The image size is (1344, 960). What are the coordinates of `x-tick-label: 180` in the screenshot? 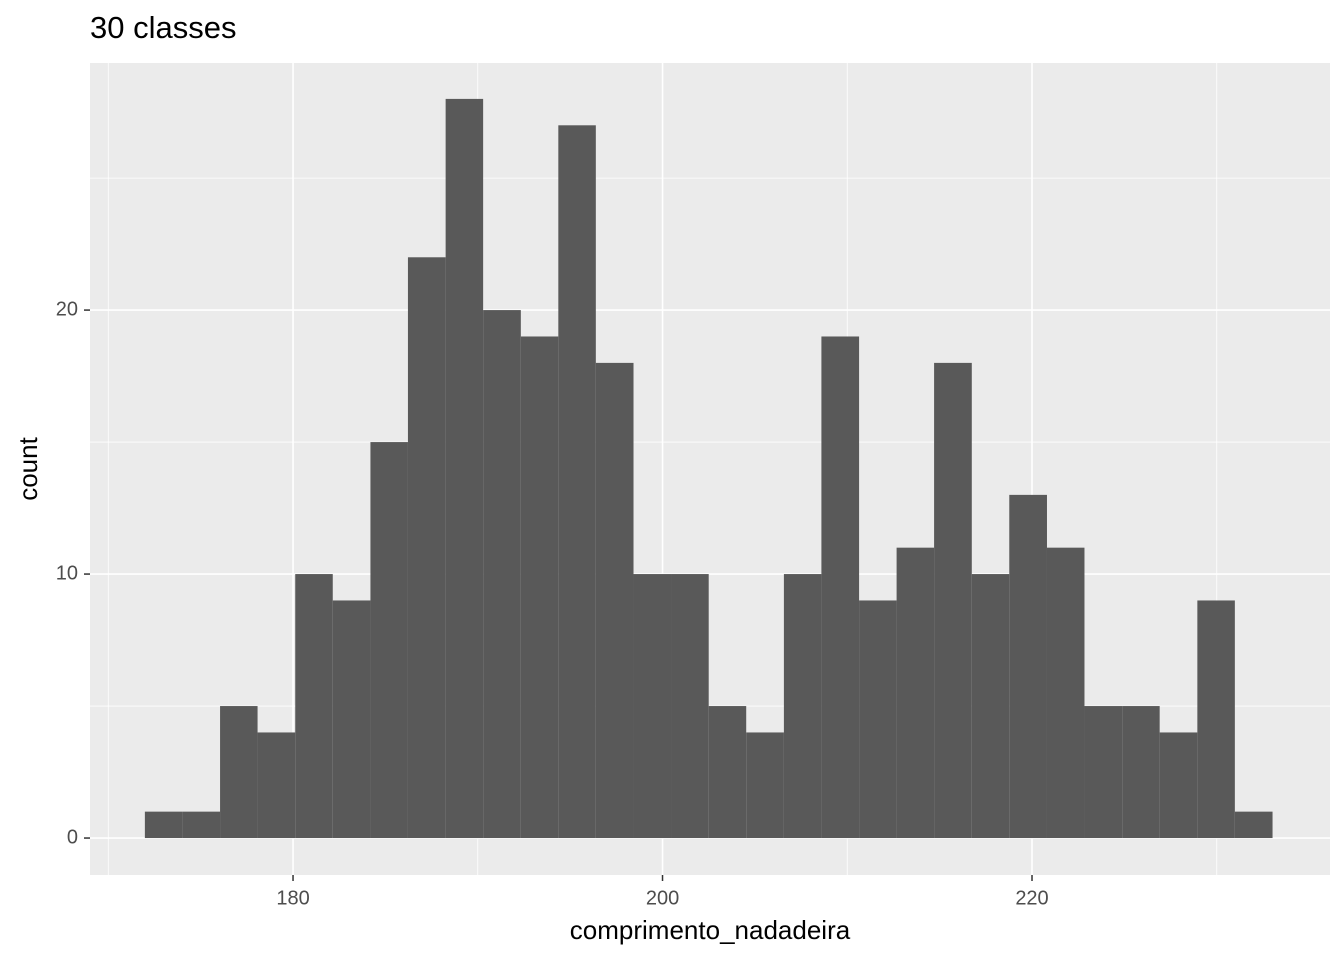 It's located at (292, 898).